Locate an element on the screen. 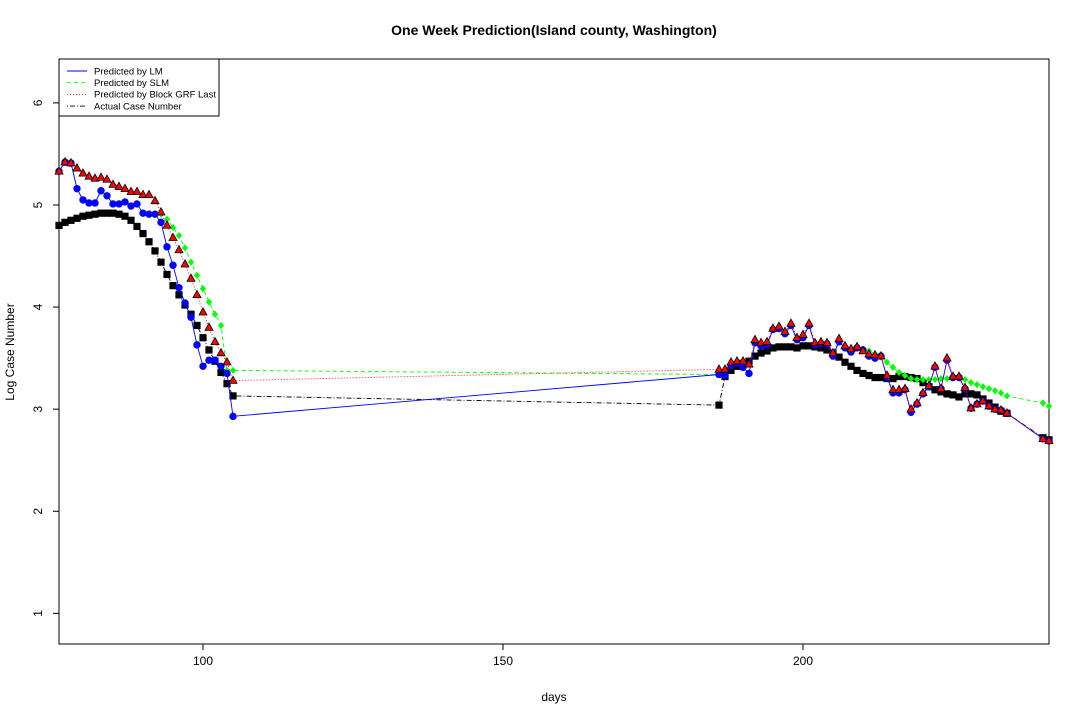 The height and width of the screenshot is (720, 1080). y-tick-label: 1 is located at coordinates (38, 613).